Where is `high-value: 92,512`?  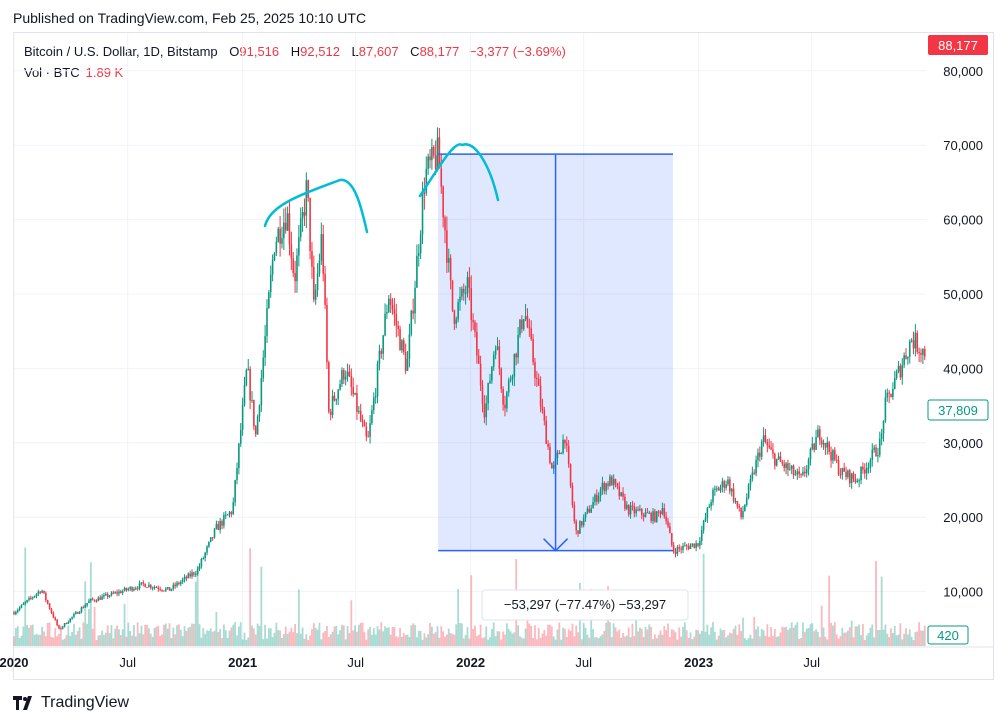
high-value: 92,512 is located at coordinates (320, 51).